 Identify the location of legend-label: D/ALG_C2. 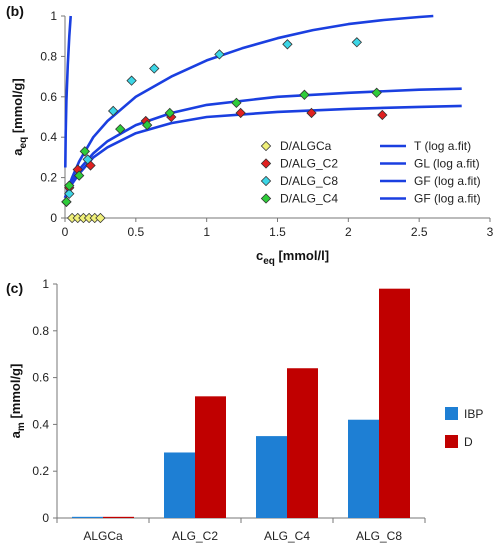
(309, 164).